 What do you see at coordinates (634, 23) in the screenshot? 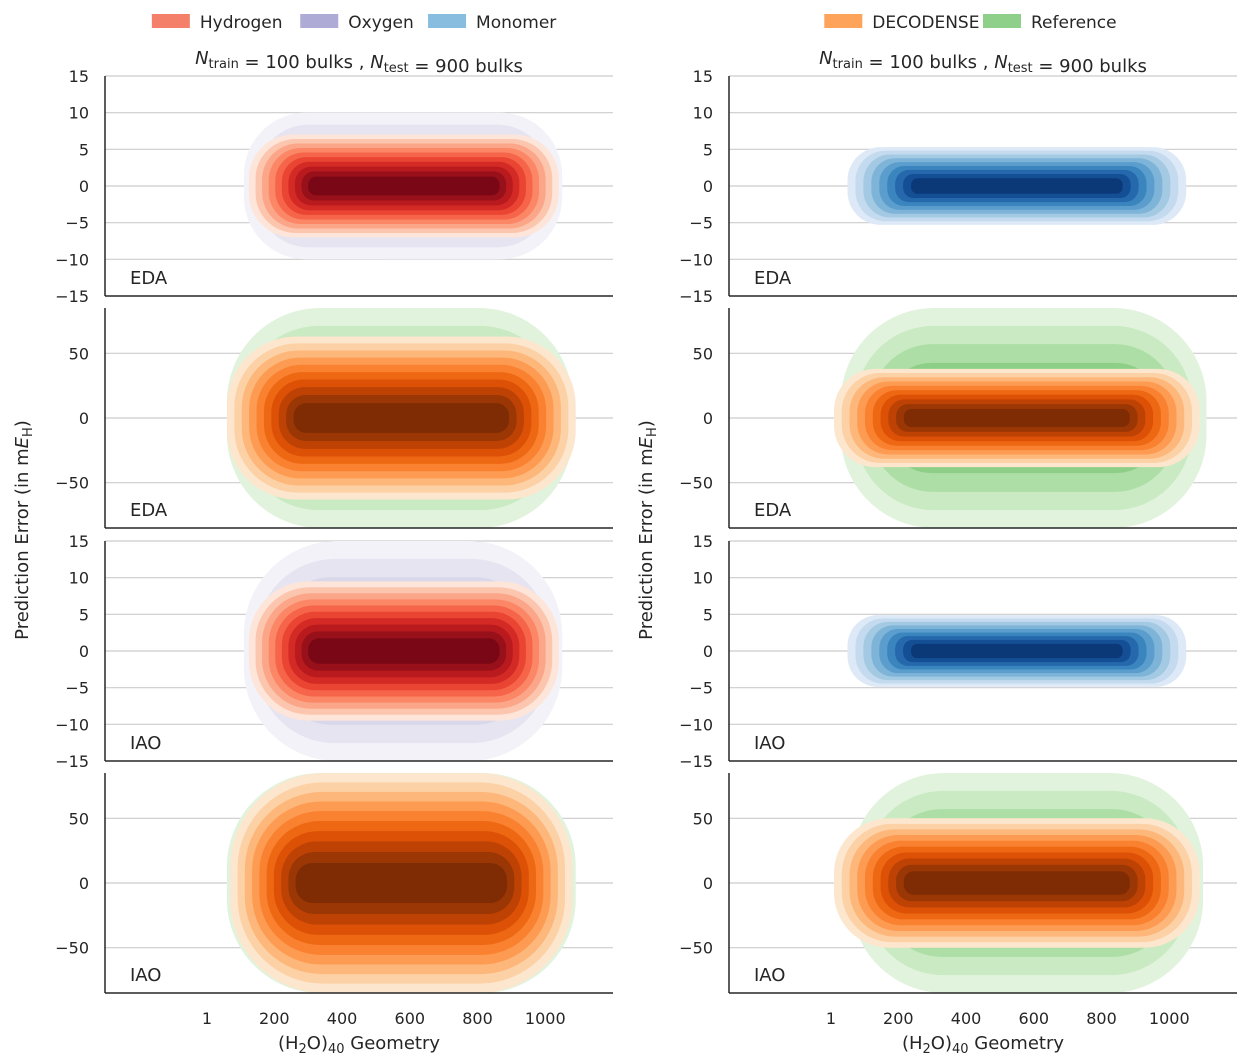
I see `legends: Hydrogen Oxygen Monomer DECODENSE Reference` at bounding box center [634, 23].